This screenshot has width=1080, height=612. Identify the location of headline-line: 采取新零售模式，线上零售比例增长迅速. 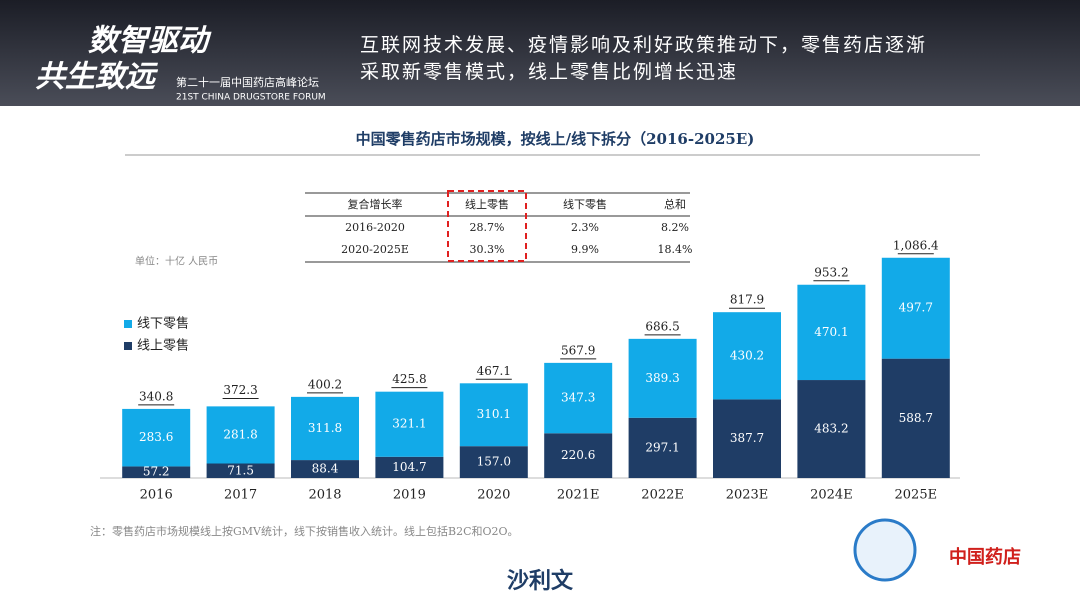
(549, 72).